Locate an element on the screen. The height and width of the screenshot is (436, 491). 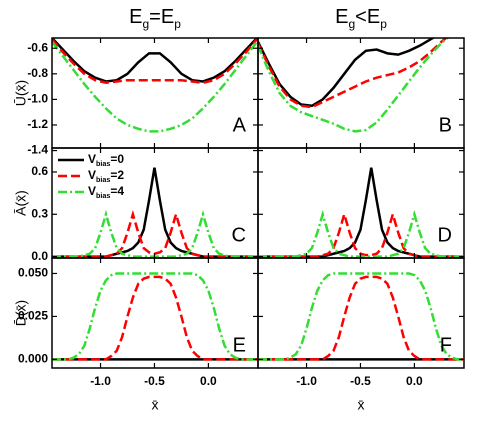
y-axis-label: D̄(x̄) is located at coordinates (21, 313).